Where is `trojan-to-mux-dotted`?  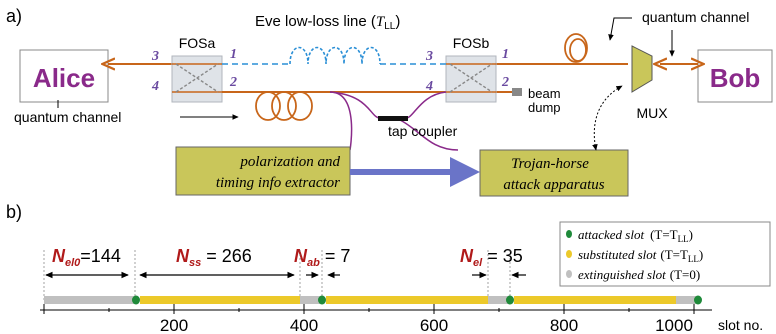 trojan-to-mux-dotted is located at coordinates (607, 118).